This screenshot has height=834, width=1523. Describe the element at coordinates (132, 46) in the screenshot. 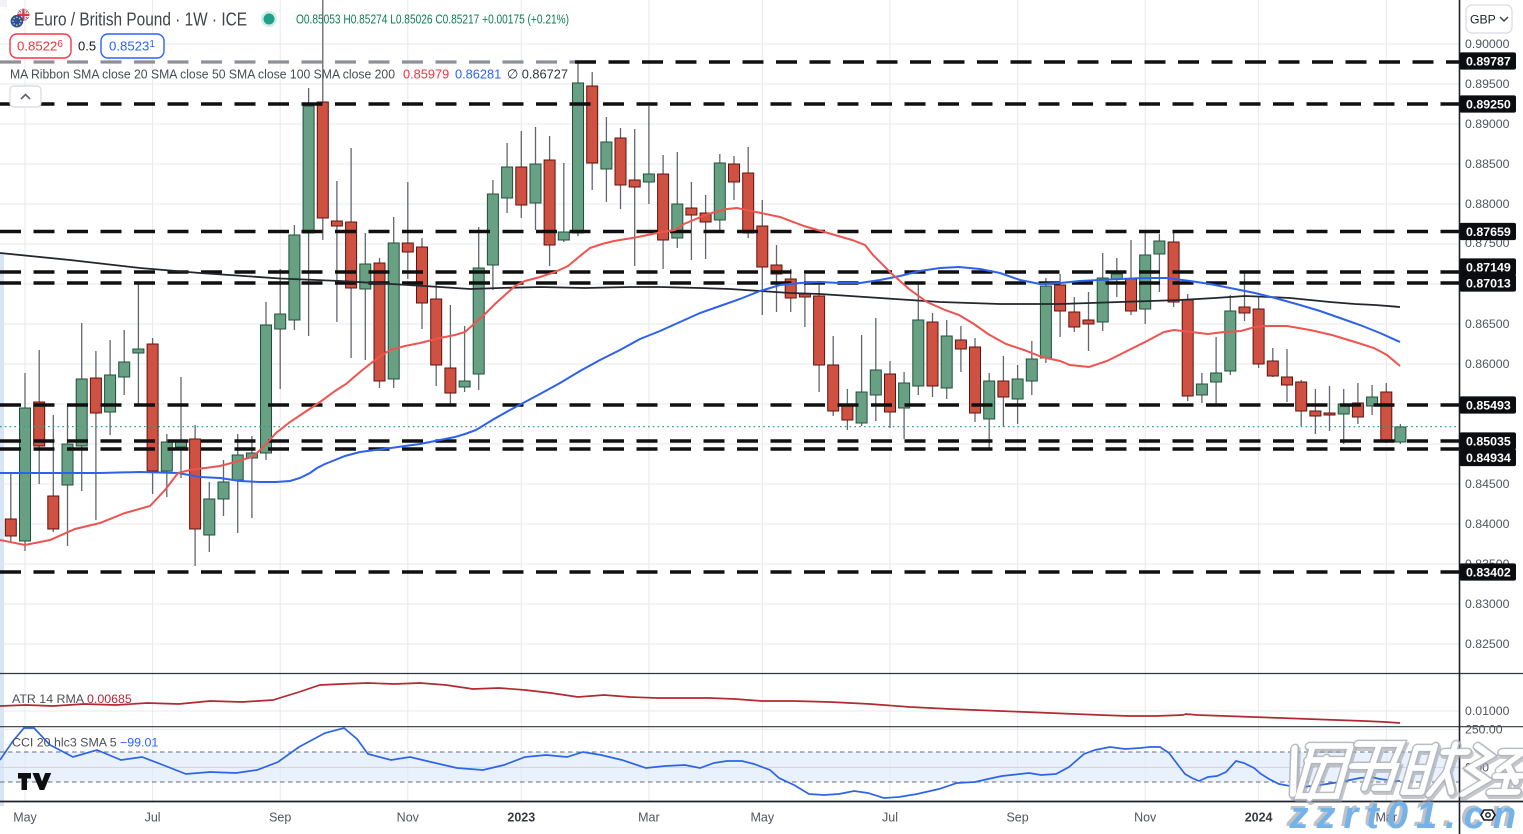

I see `svg-text: 0.85231` at that location.